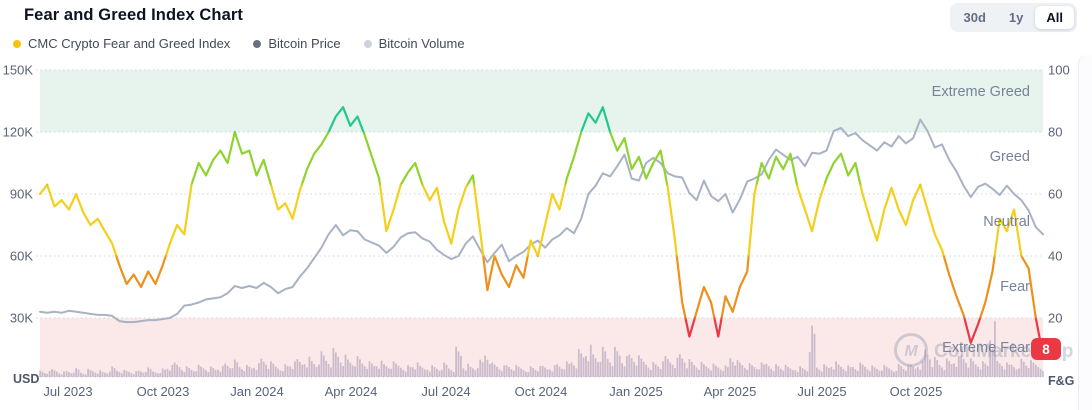 This screenshot has width=1092, height=410. What do you see at coordinates (1085, 232) in the screenshot?
I see `adjacent-panel-edge` at bounding box center [1085, 232].